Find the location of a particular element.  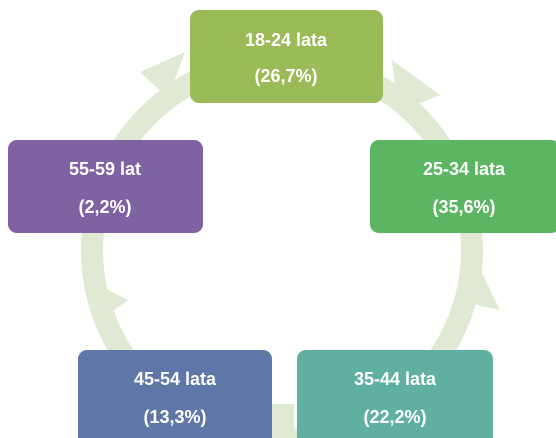

node-value: (22,2%) is located at coordinates (394, 417).